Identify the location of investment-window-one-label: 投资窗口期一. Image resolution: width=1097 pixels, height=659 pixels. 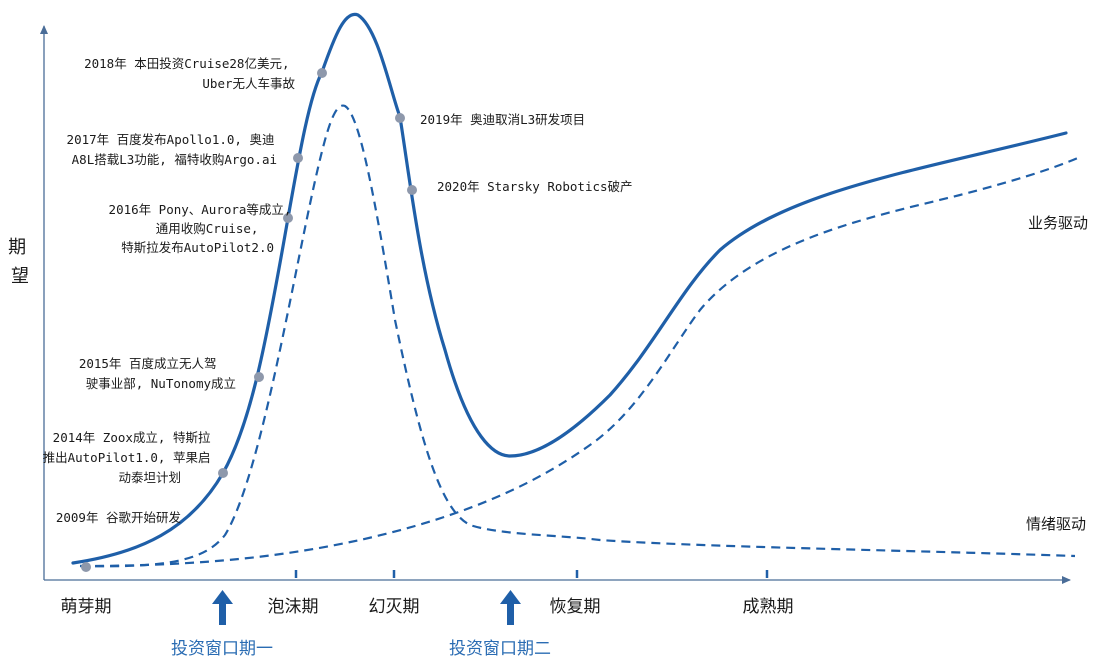
(222, 649).